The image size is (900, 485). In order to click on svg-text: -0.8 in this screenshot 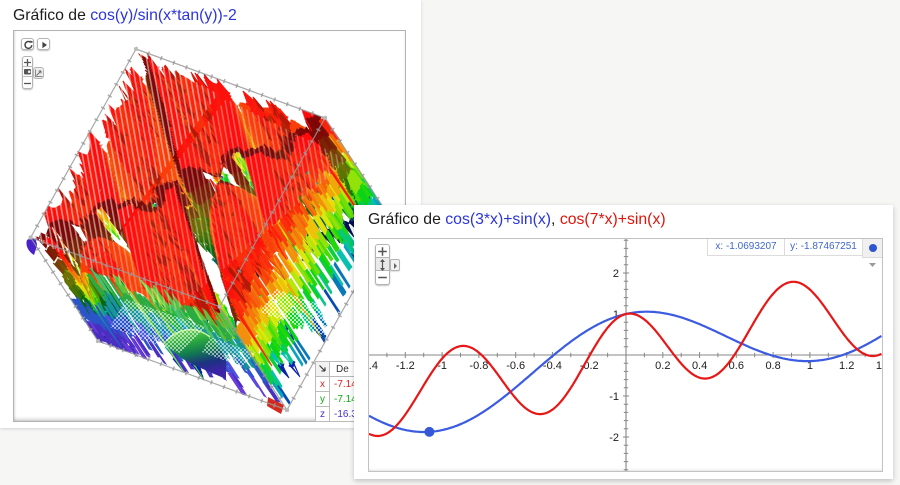, I will do `click(478, 366)`.